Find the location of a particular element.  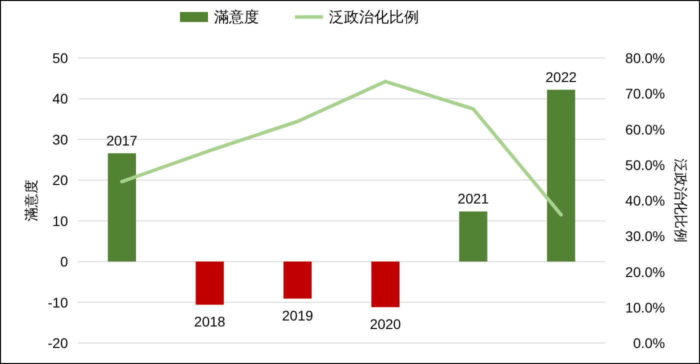

x-tick-label: 2018 is located at coordinates (210, 322).